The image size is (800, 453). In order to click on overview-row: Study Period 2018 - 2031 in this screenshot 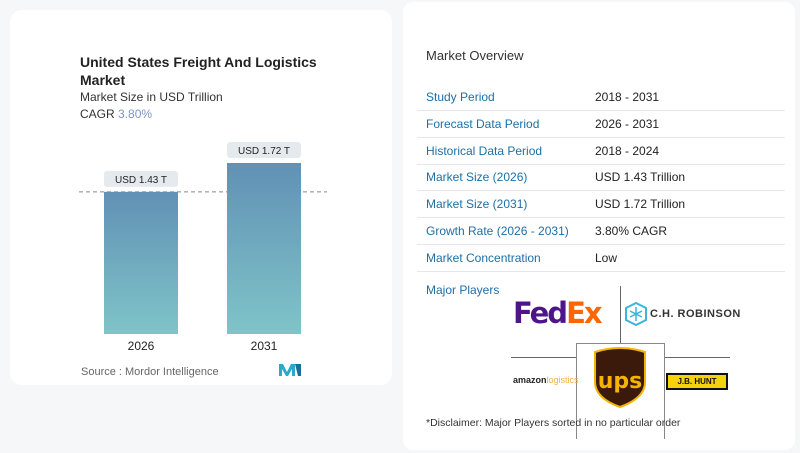, I will do `click(601, 97)`.